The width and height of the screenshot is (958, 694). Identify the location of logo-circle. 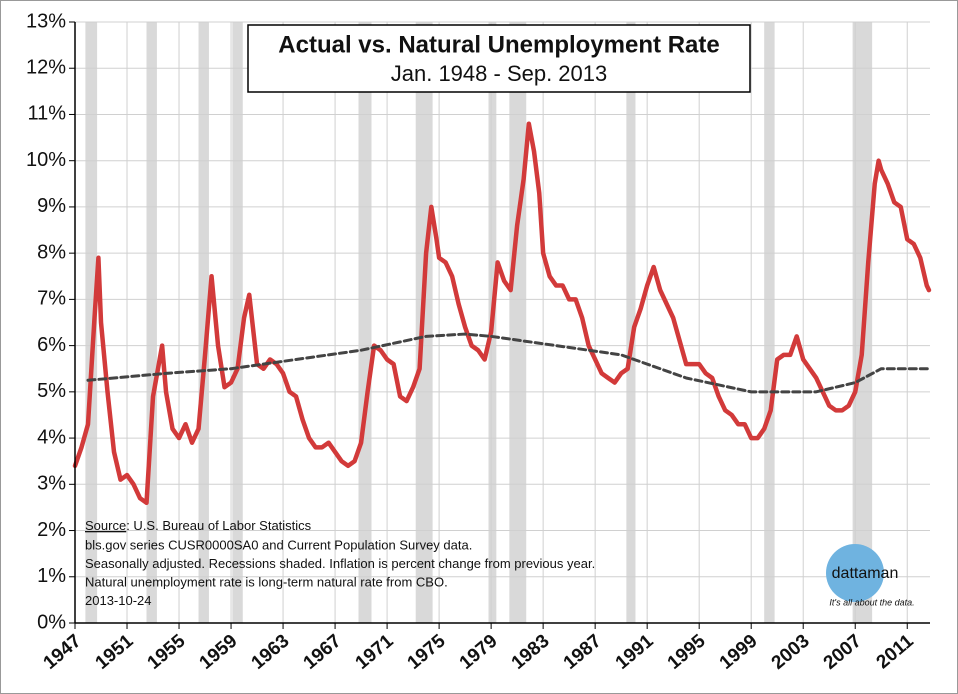
(855, 573).